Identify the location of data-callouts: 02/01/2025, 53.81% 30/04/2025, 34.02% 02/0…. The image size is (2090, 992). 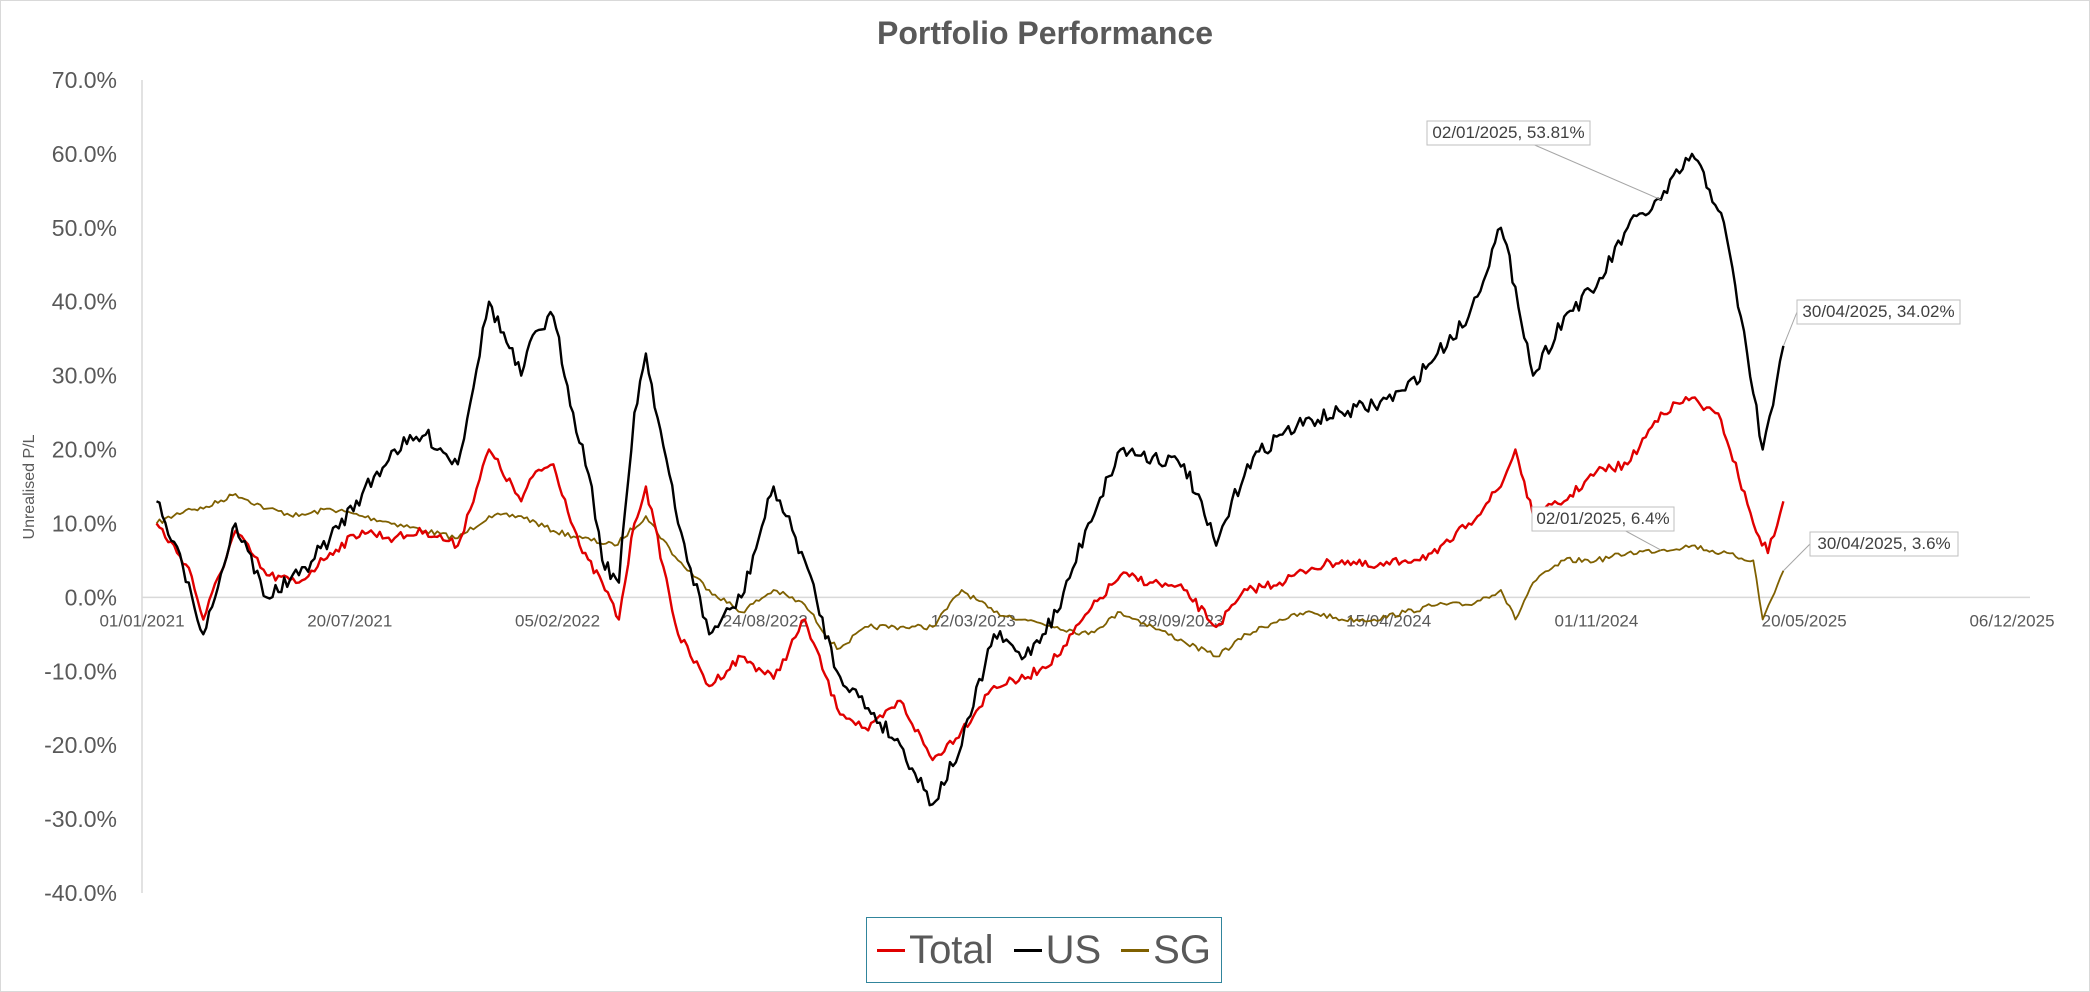
(1693, 346).